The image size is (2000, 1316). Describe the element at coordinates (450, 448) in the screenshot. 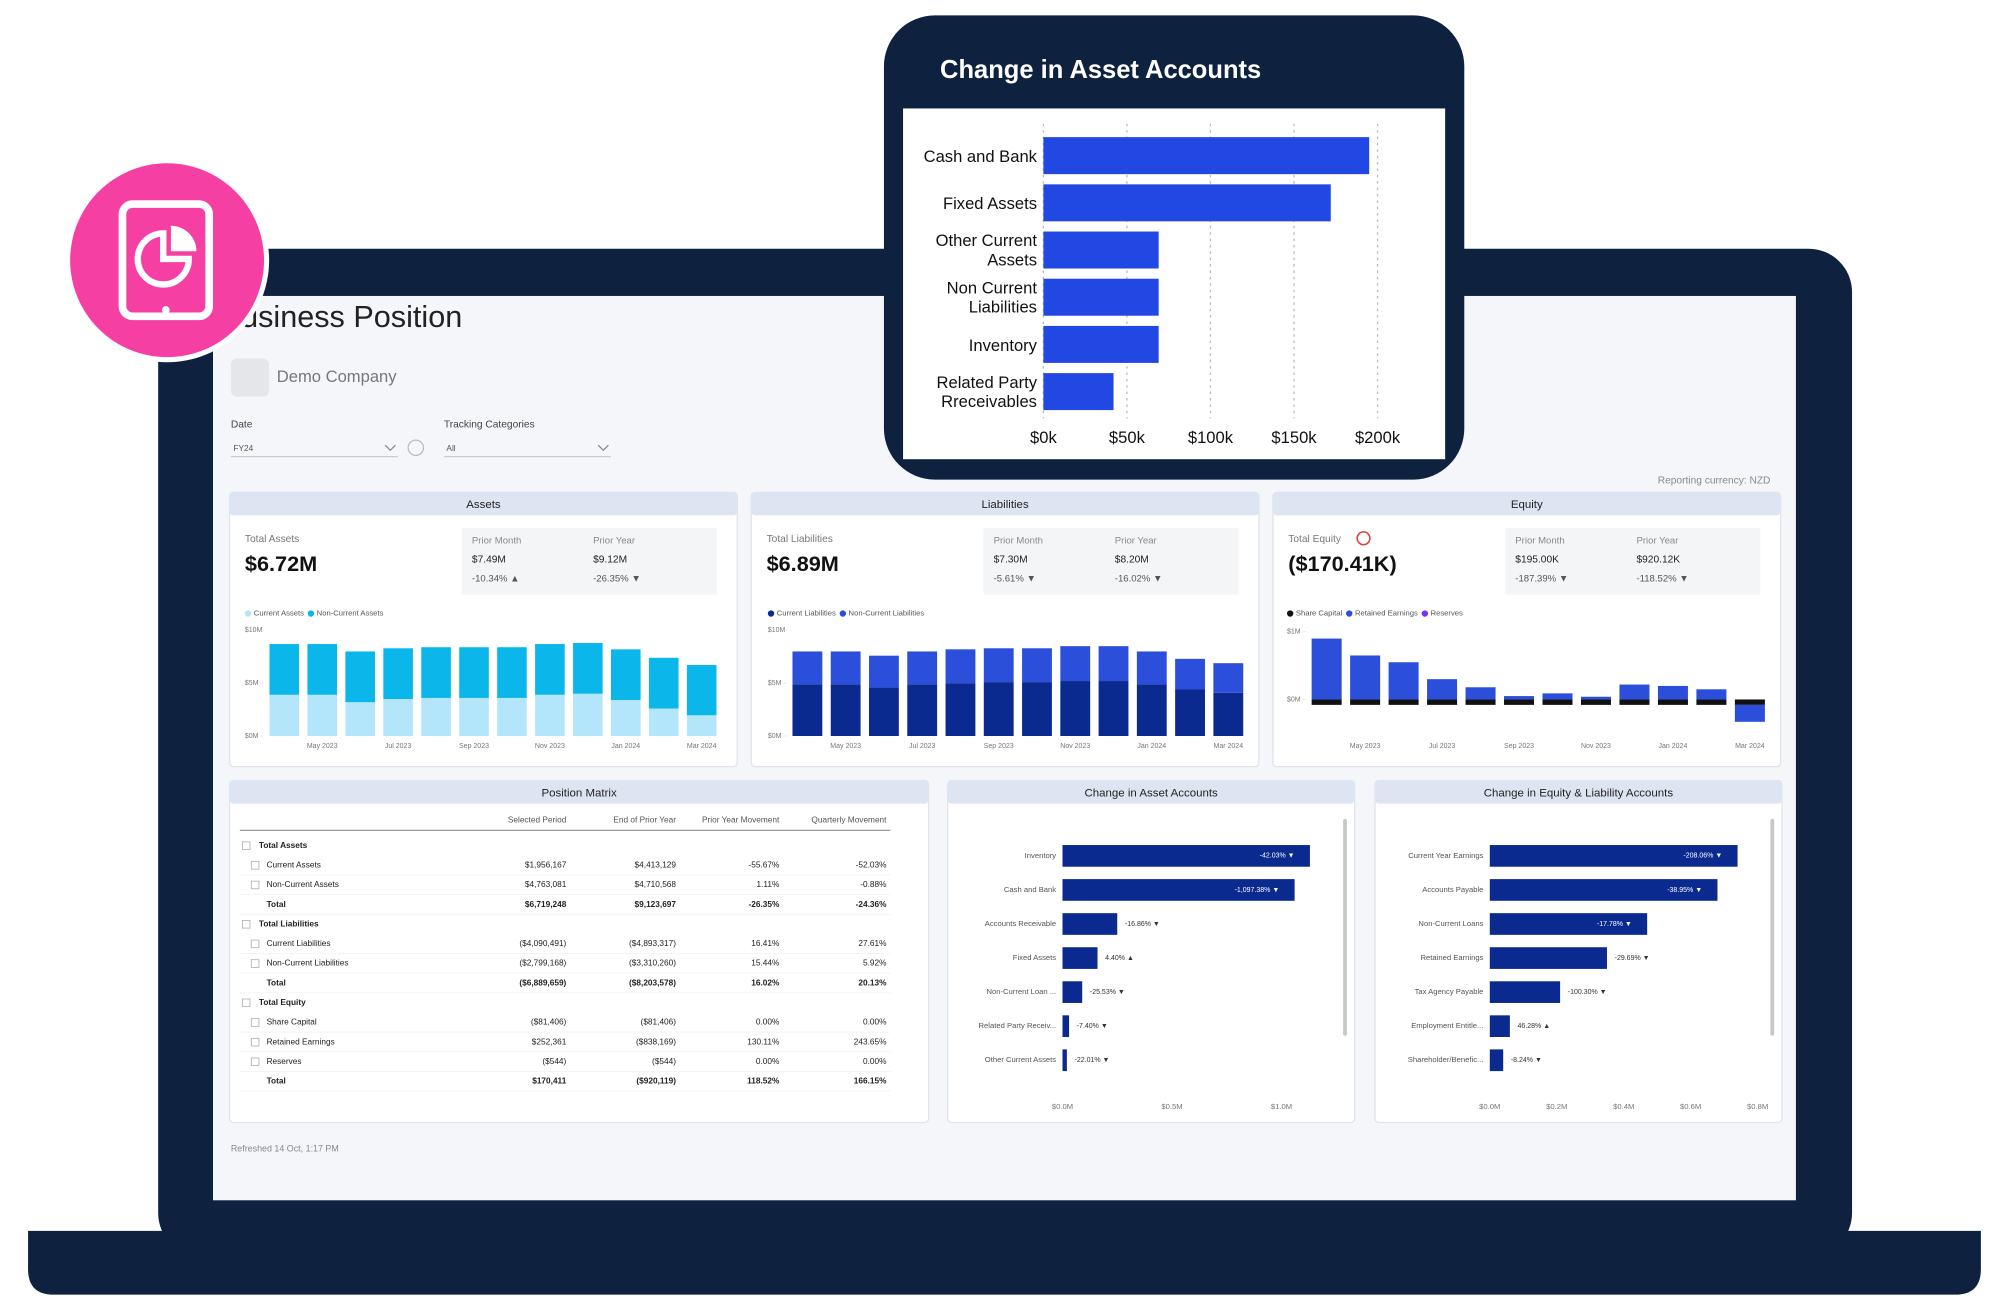

I see `filter-value: All` at that location.